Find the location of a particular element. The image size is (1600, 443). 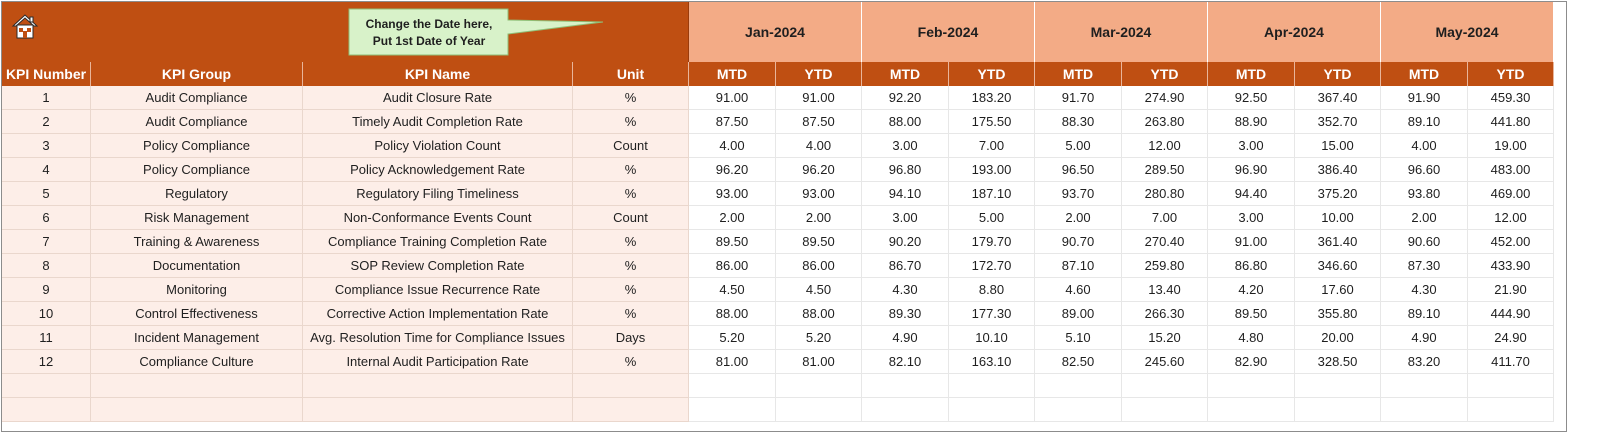

cell-ytd-value: 179.70 is located at coordinates (992, 242).